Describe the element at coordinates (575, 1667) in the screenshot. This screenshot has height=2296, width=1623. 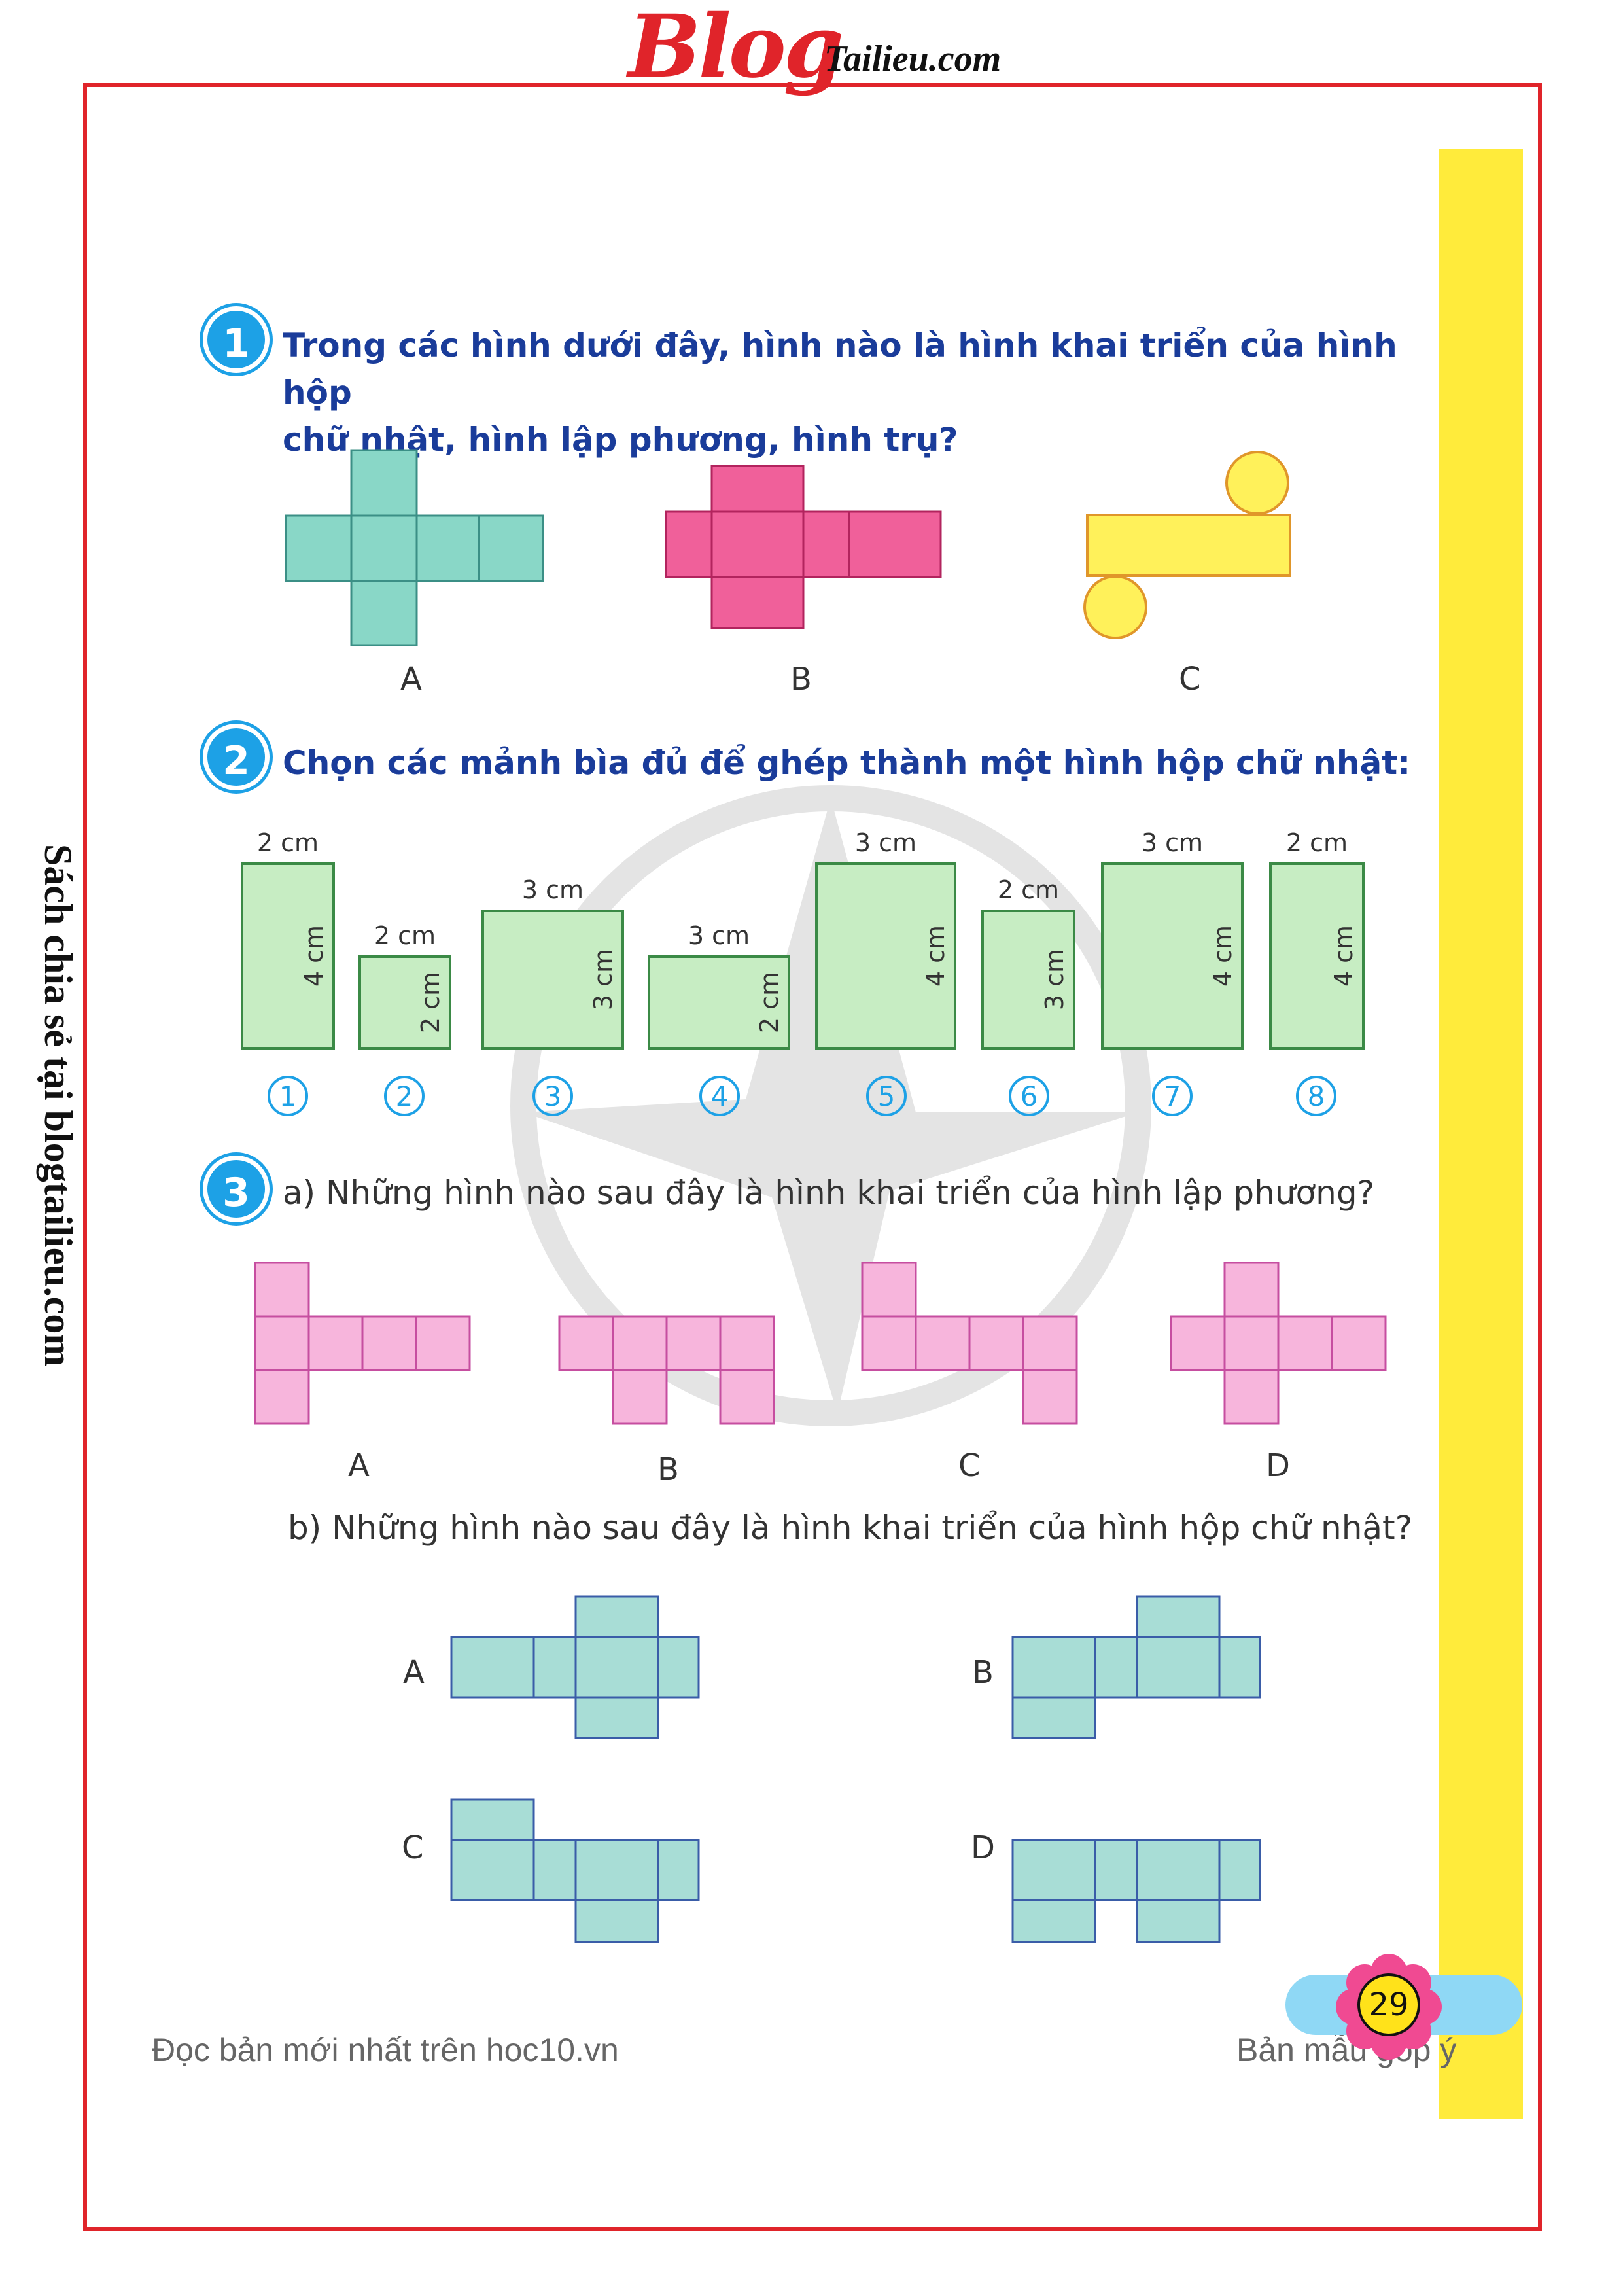
I see `exercise-3b-net-a` at that location.